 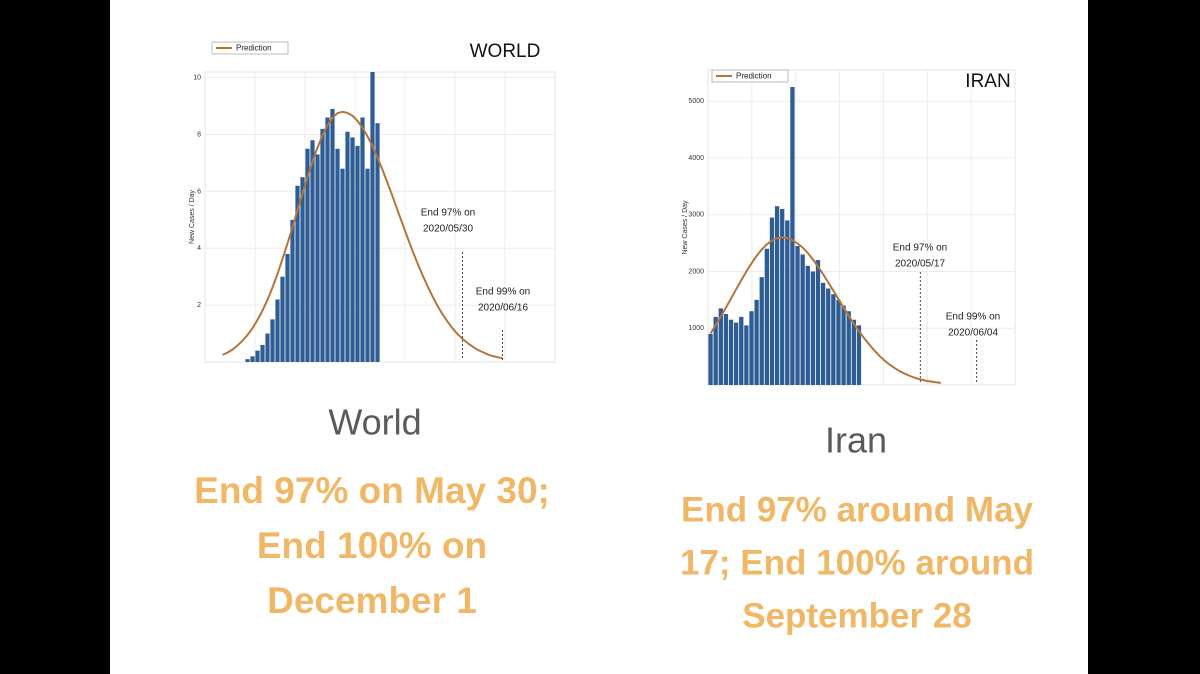 I want to click on y-tick-label: 2000, so click(x=696, y=271).